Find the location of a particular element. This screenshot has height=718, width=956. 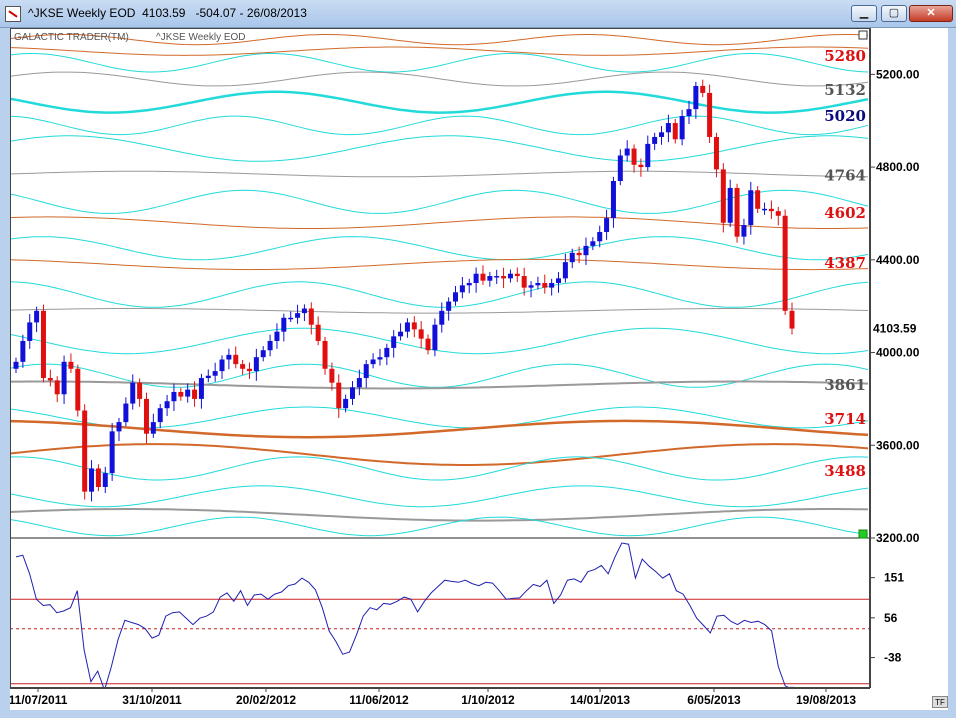

chart-header-right: ^JKSE Weekly EOD is located at coordinates (201, 37).